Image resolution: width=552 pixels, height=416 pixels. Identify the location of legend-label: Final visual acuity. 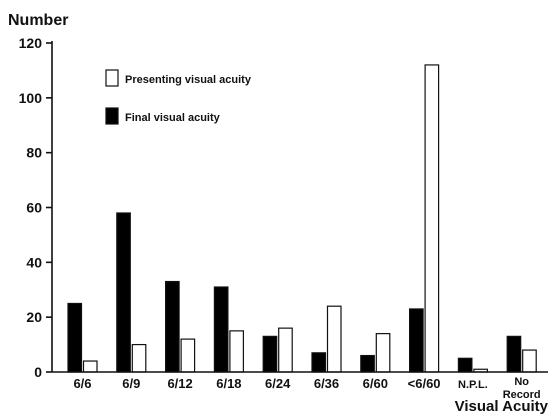
(173, 118).